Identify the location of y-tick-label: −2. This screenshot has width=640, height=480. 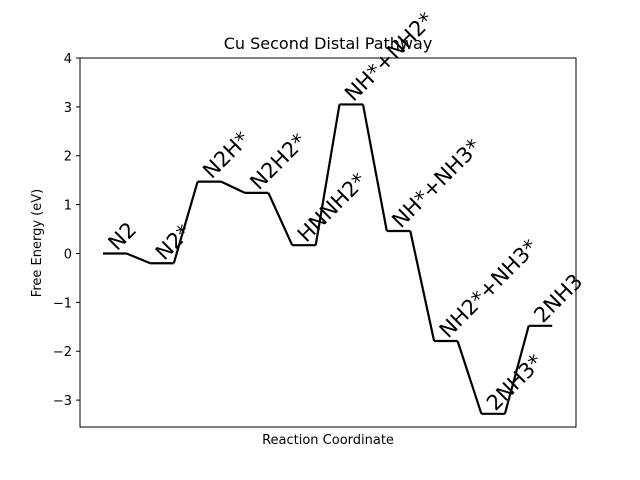
(62, 352).